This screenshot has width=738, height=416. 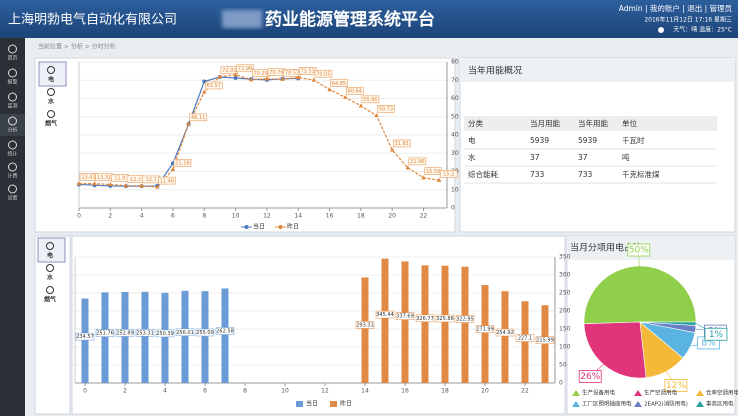 I want to click on nav-item: 设置, so click(x=12, y=198).